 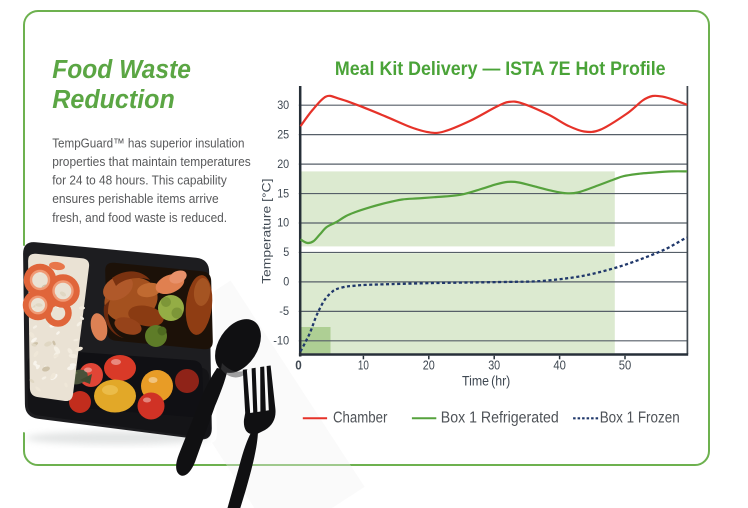 What do you see at coordinates (113, 100) in the screenshot?
I see `svg-text: Reduction` at bounding box center [113, 100].